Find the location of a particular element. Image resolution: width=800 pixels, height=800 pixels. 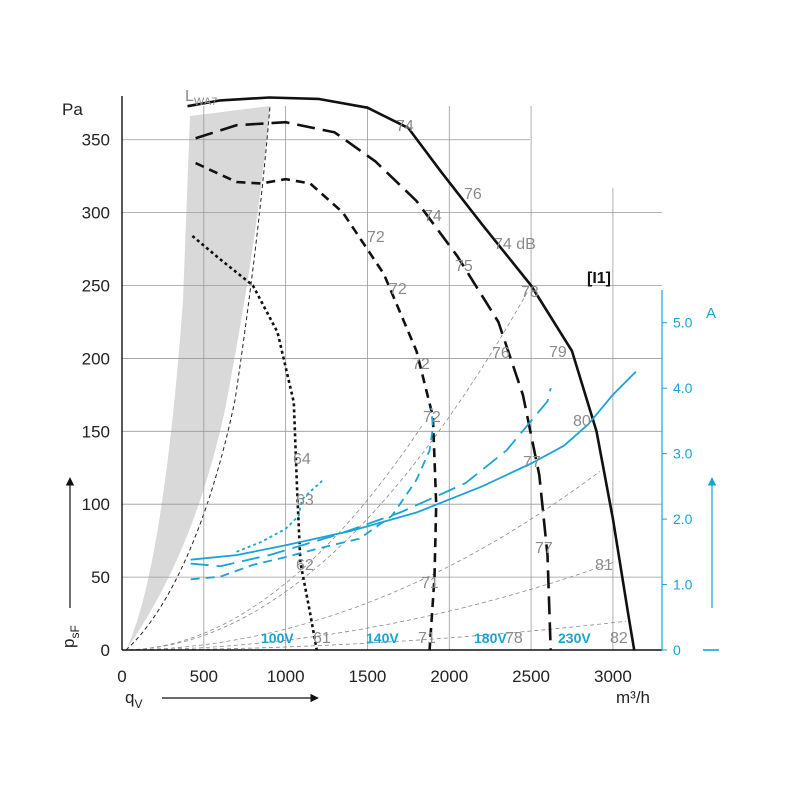

code-label: [I1] is located at coordinates (599, 278).